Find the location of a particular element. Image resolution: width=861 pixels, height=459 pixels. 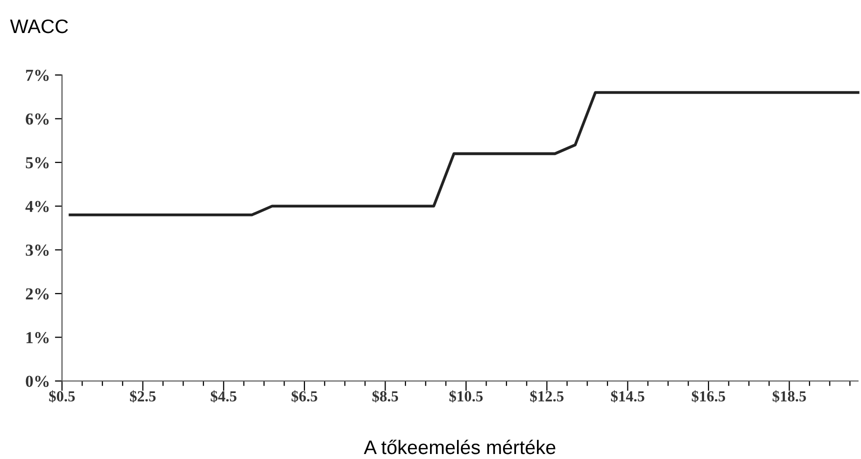

x-tick-label: $4.5 is located at coordinates (223, 396).